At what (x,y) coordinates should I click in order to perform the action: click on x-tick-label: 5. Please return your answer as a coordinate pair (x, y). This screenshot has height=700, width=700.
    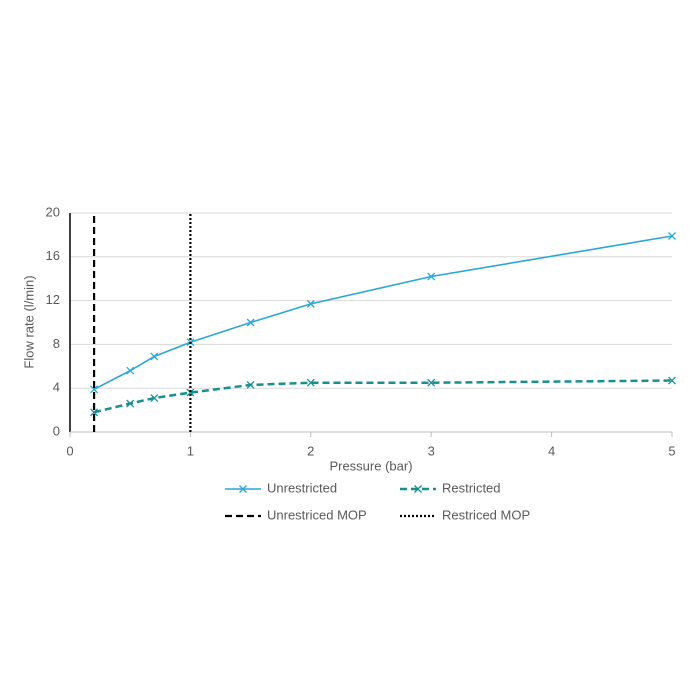
    Looking at the image, I should click on (671, 450).